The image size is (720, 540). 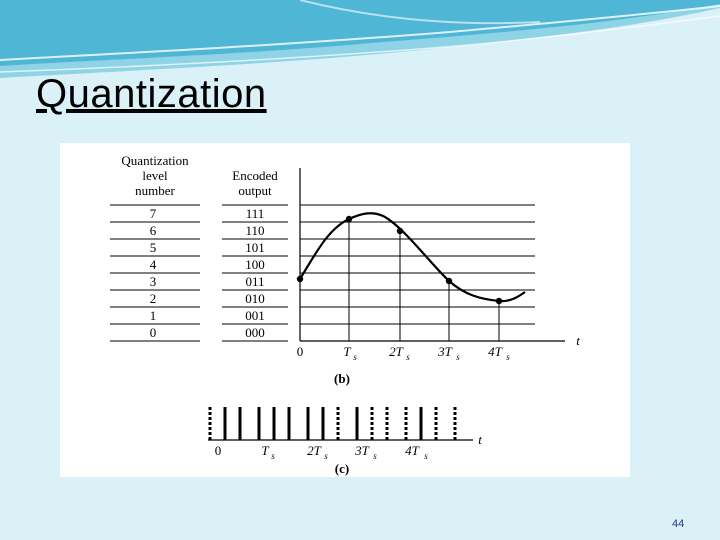 I want to click on plot-b-level-lines, so click(x=417, y=264).